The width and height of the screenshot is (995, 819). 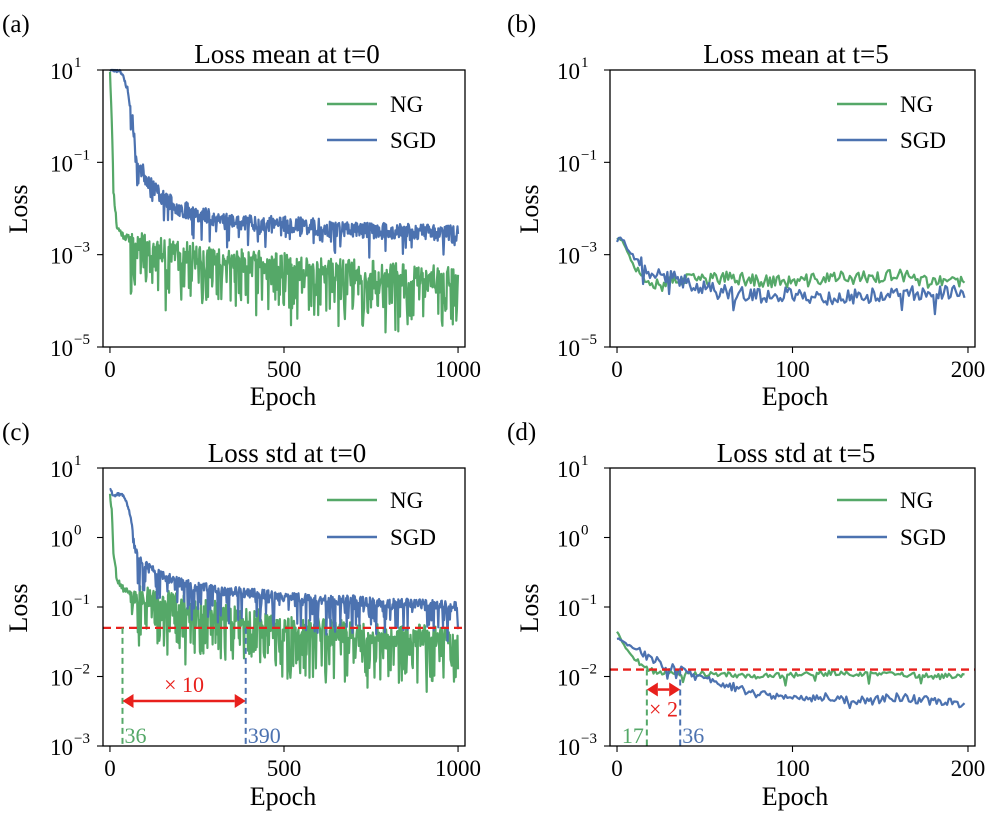 What do you see at coordinates (184, 684) in the screenshot?
I see `ratio-label: × 10` at bounding box center [184, 684].